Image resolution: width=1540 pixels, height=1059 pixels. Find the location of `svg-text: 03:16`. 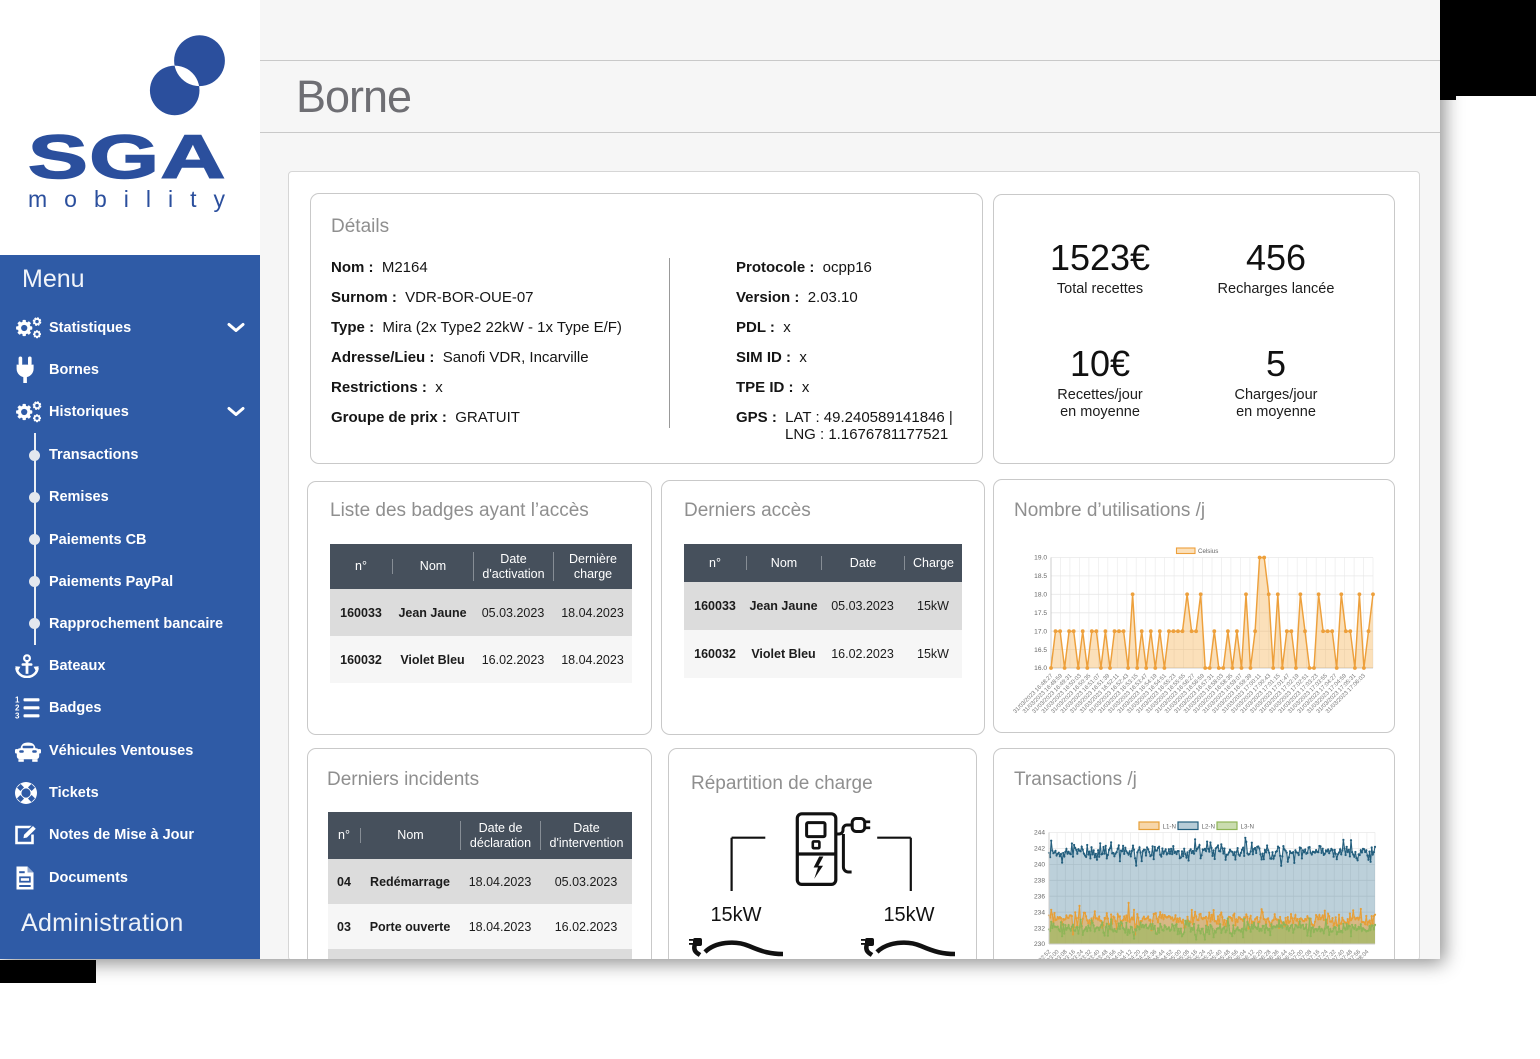

svg-text: 03:16 is located at coordinates (1069, 954).